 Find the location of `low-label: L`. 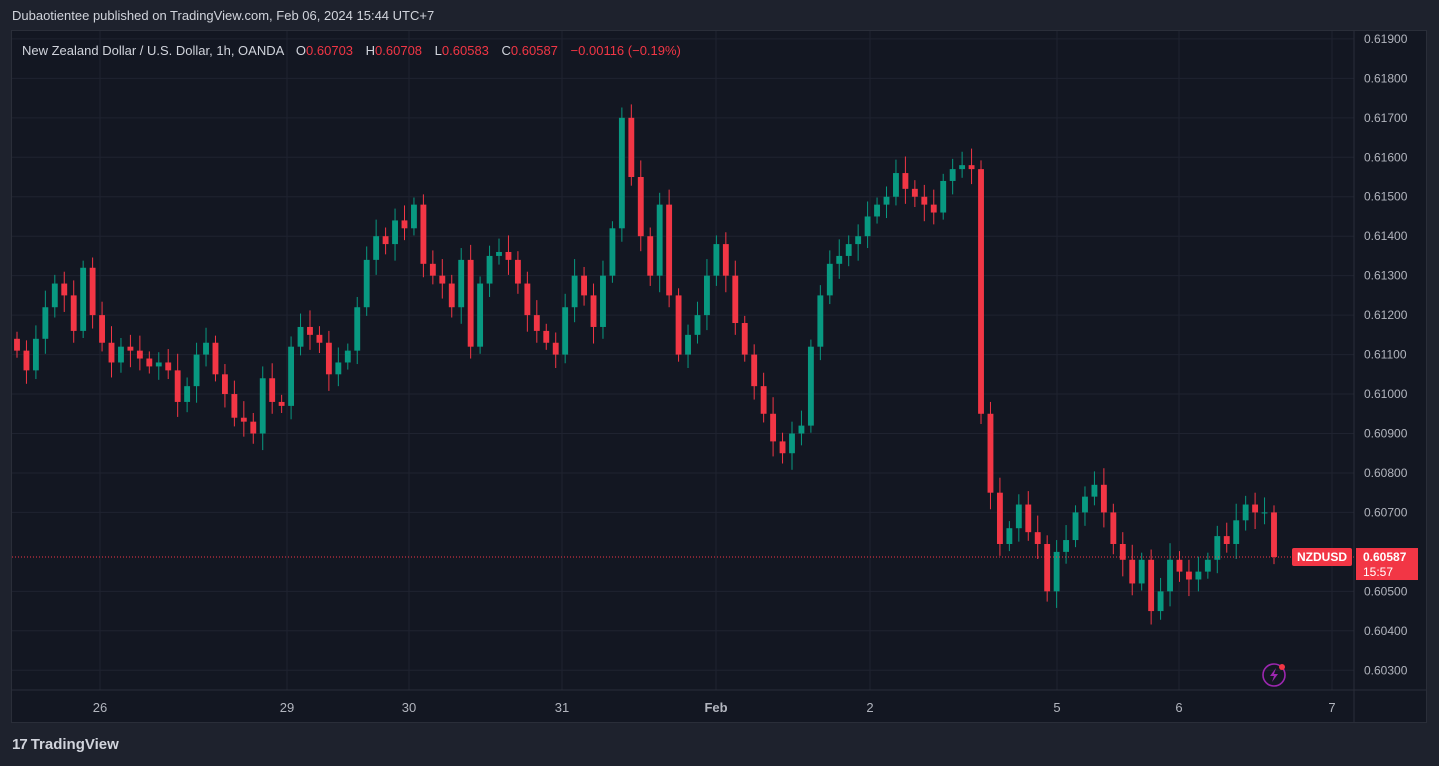

low-label: L is located at coordinates (438, 50).